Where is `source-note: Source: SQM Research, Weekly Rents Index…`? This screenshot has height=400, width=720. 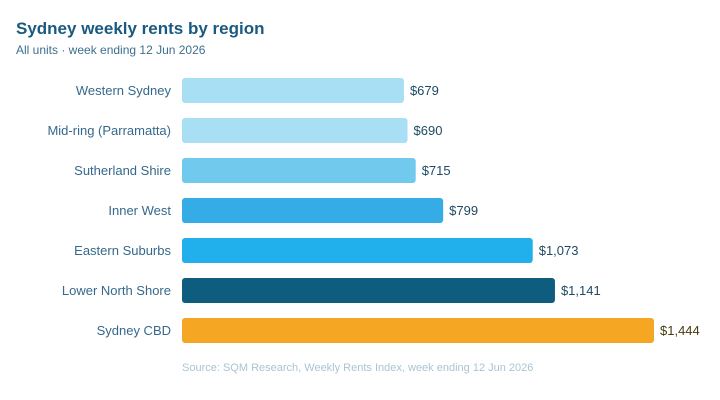 source-note: Source: SQM Research, Weekly Rents Index… is located at coordinates (358, 368).